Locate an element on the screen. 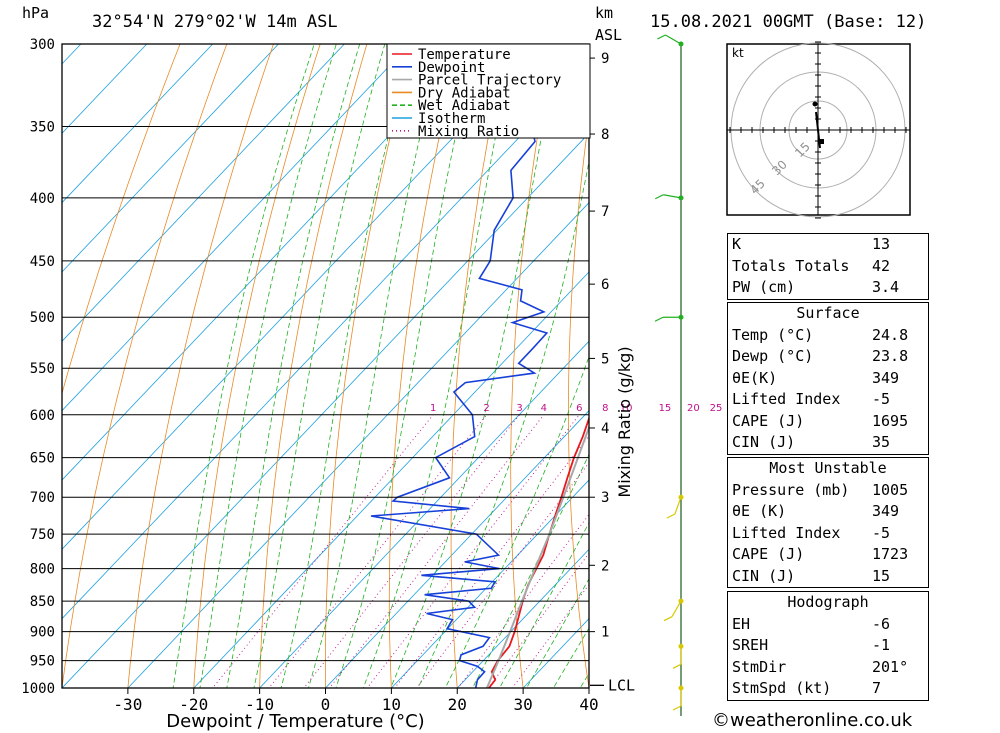 The width and height of the screenshot is (1000, 733). parcel-trajectory-series-line is located at coordinates (537, 556).